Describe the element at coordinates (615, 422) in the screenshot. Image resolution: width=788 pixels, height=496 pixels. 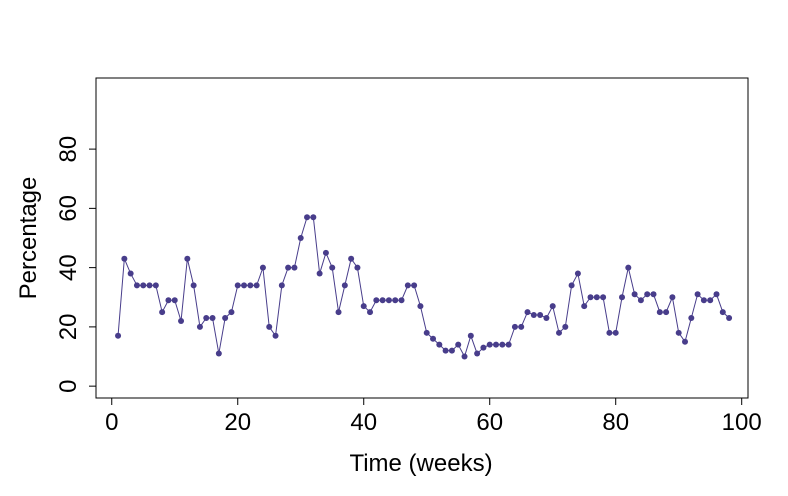
I see `x-tick-label: 80` at that location.